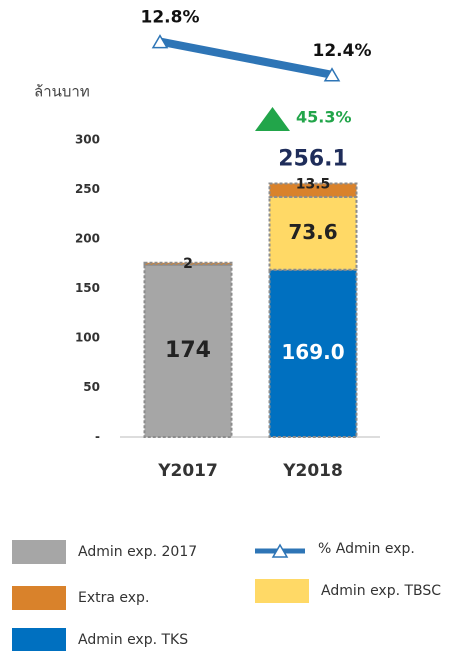 The width and height of the screenshot is (476, 651). Describe the element at coordinates (113, 598) in the screenshot. I see `legend-label: Extra exp.` at that location.